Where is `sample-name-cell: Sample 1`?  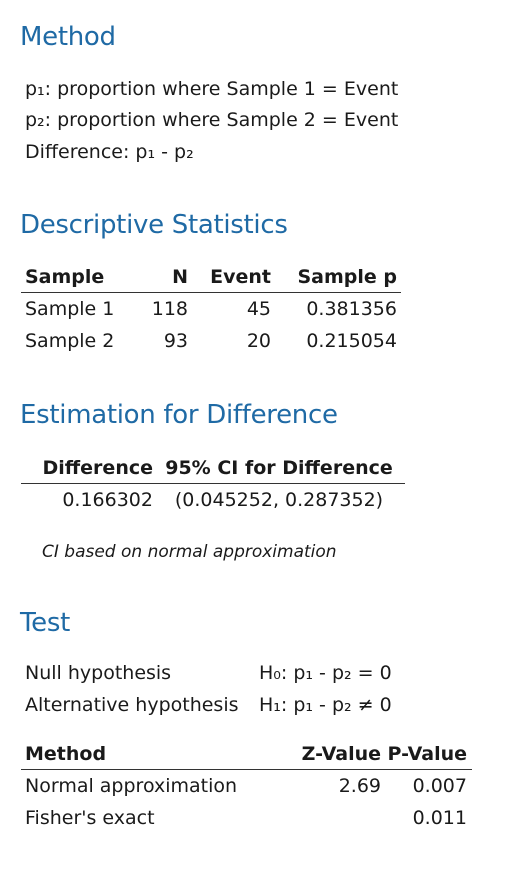 sample-name-cell: Sample 1 is located at coordinates (70, 309).